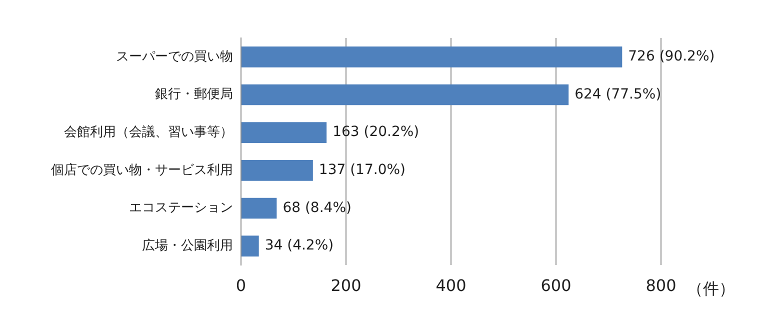  What do you see at coordinates (241, 285) in the screenshot?
I see `x-tick-label: 0` at bounding box center [241, 285].